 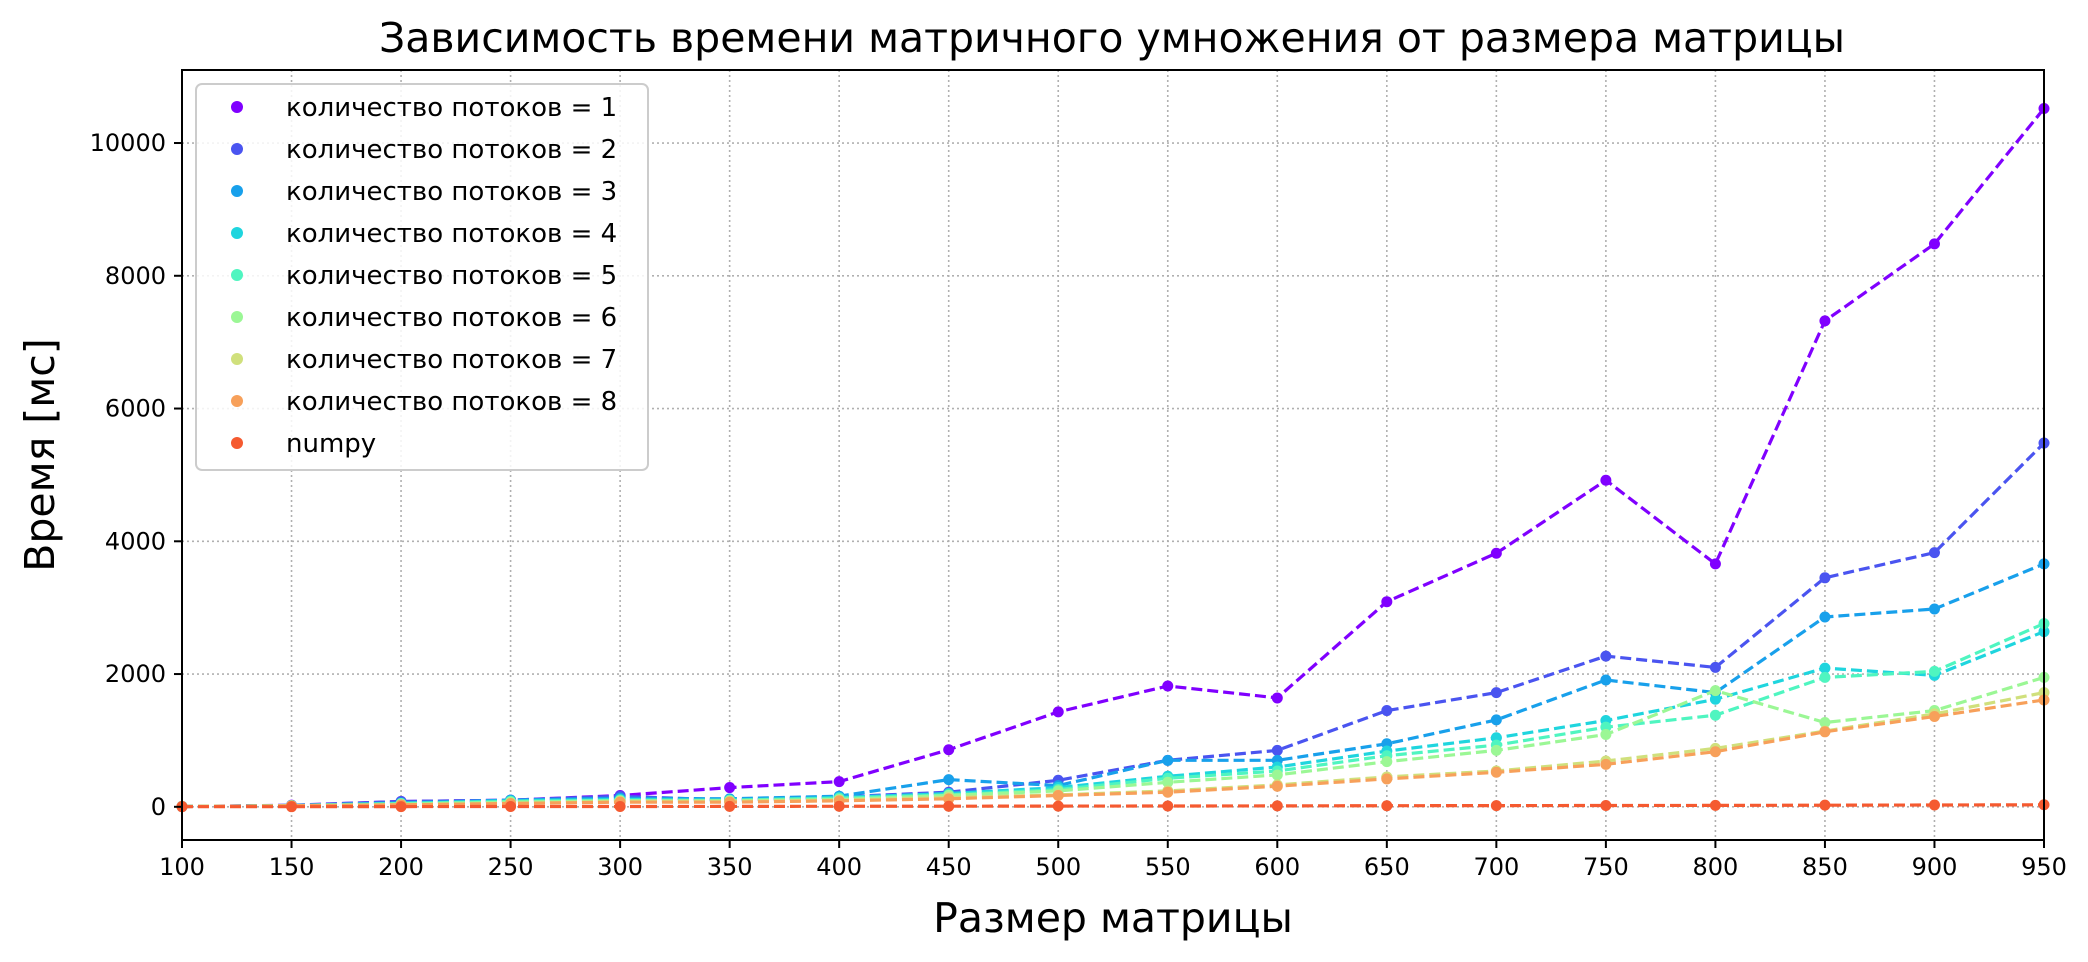 What do you see at coordinates (451, 318) in the screenshot?
I see `legend-label: количество потоков = 6` at bounding box center [451, 318].